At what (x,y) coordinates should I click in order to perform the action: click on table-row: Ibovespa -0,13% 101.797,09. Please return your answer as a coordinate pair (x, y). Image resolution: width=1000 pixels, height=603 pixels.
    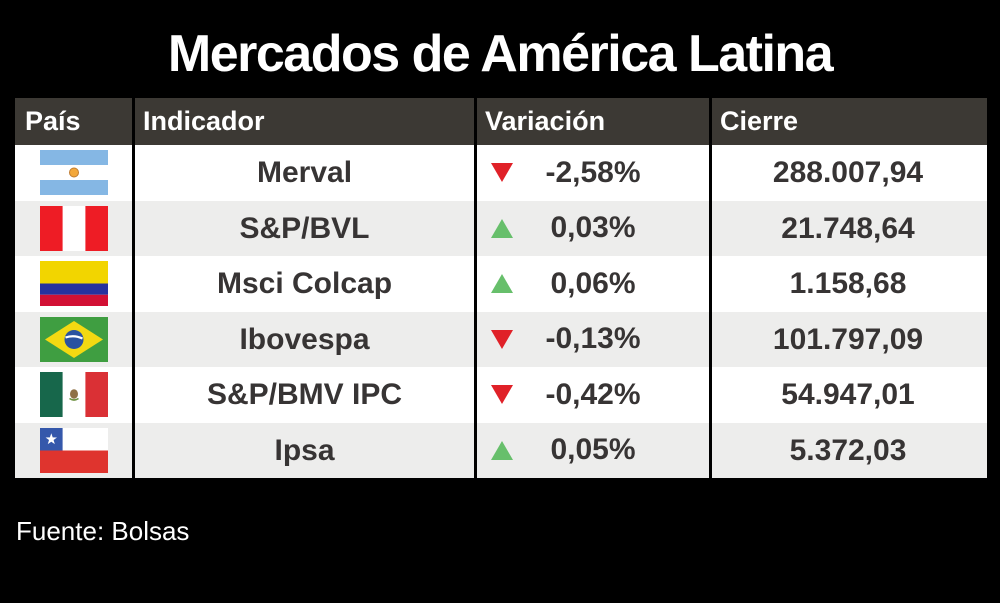
    Looking at the image, I should click on (501, 339).